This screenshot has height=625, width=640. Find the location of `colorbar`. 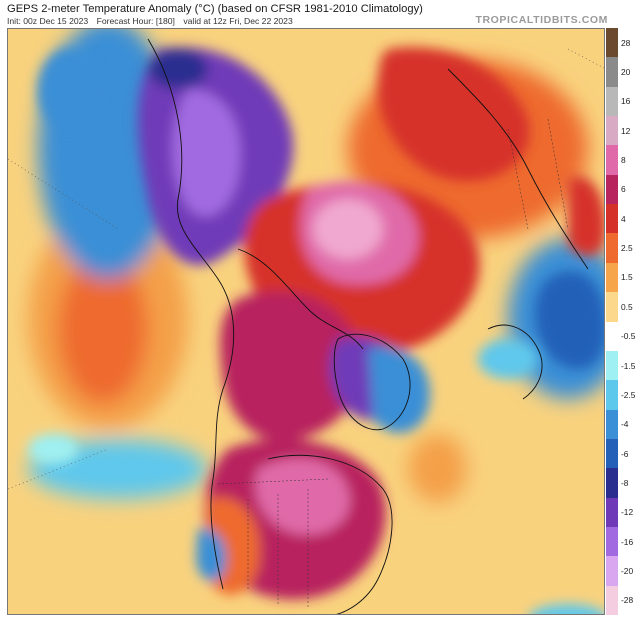

colorbar is located at coordinates (612, 322).